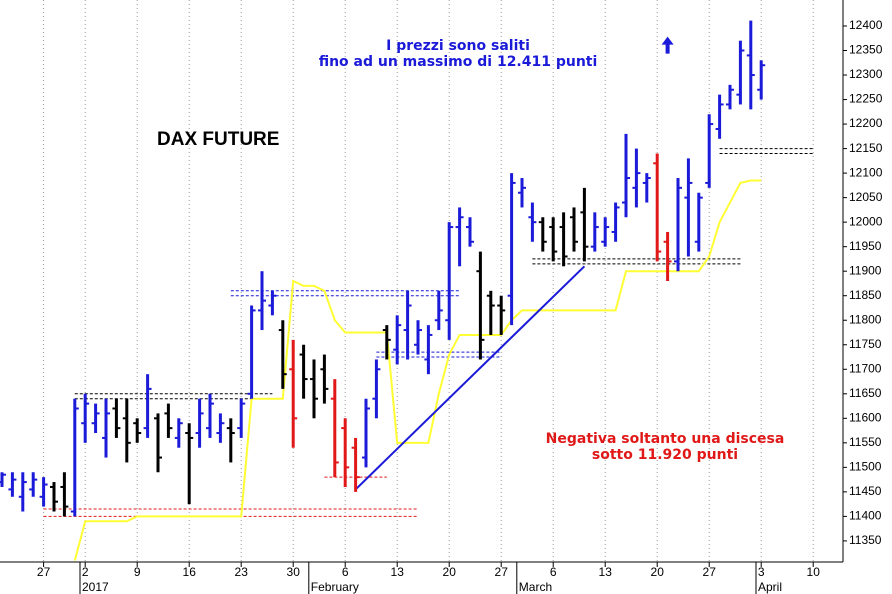  What do you see at coordinates (866, 221) in the screenshot?
I see `y-tick-label: 12000` at bounding box center [866, 221].